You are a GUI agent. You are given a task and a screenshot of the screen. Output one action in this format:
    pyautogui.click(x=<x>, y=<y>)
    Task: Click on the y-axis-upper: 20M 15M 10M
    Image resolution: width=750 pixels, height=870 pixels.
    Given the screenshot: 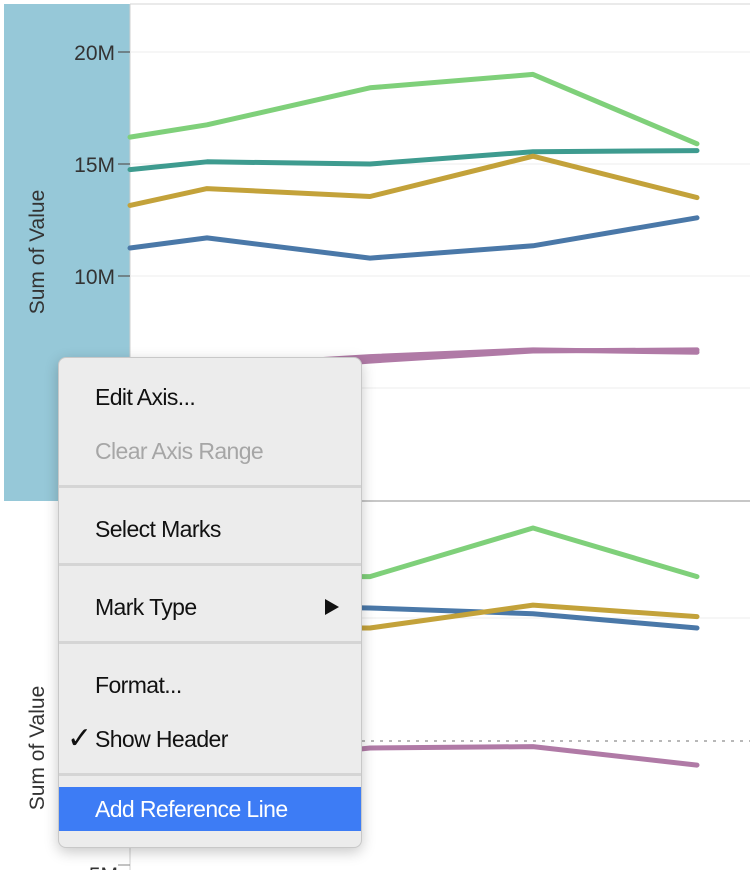 What is the action you would take?
    pyautogui.click(x=102, y=165)
    